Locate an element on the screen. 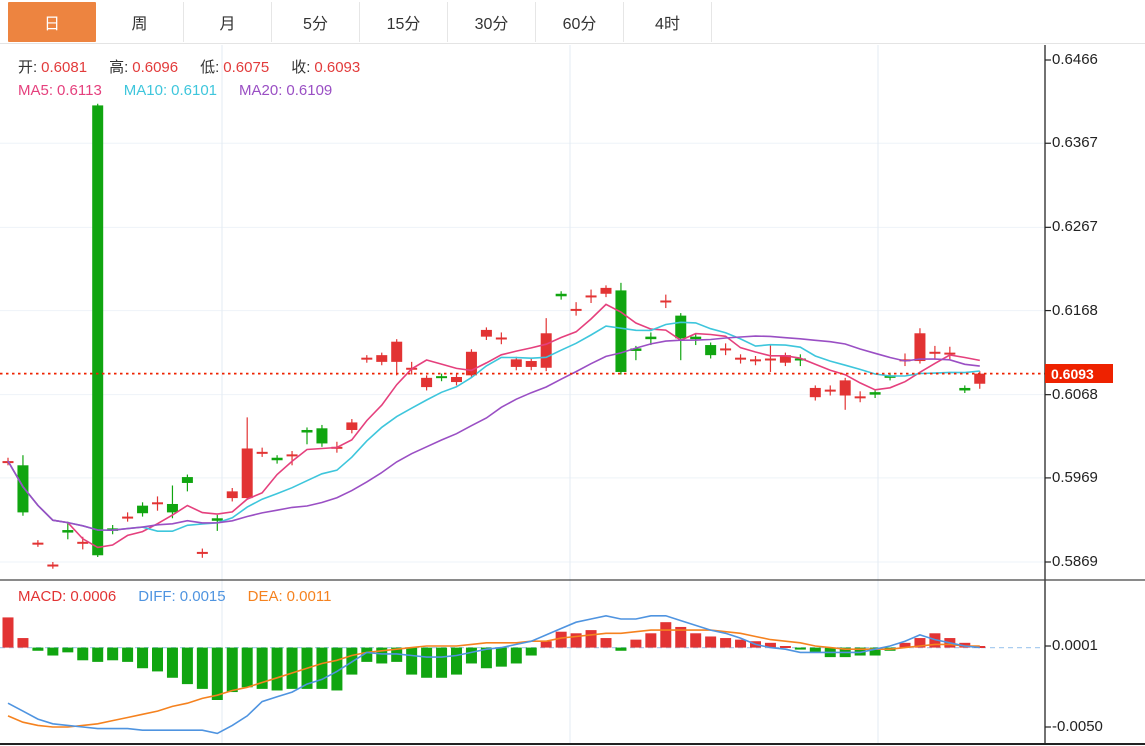 This screenshot has width=1145, height=746. price-tick-2: 0.6267 is located at coordinates (1075, 227).